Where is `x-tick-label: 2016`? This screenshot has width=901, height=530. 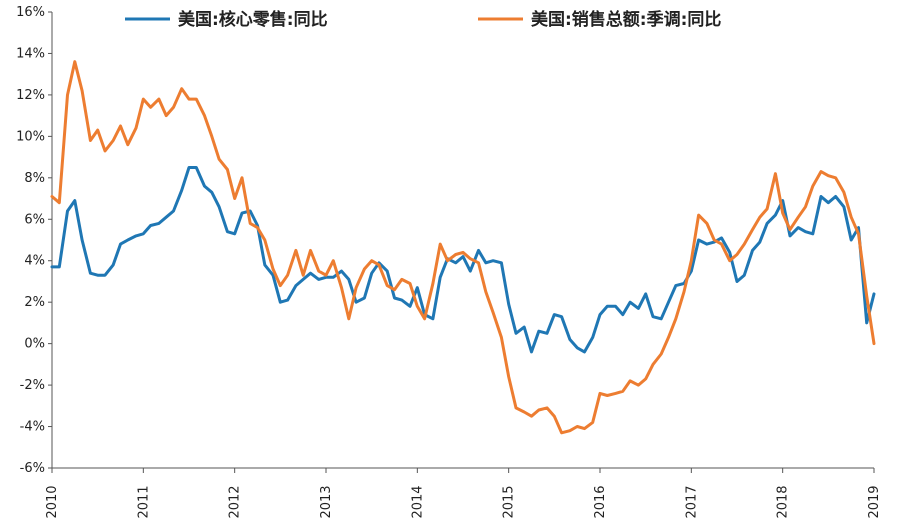 x-tick-label: 2016 is located at coordinates (600, 501).